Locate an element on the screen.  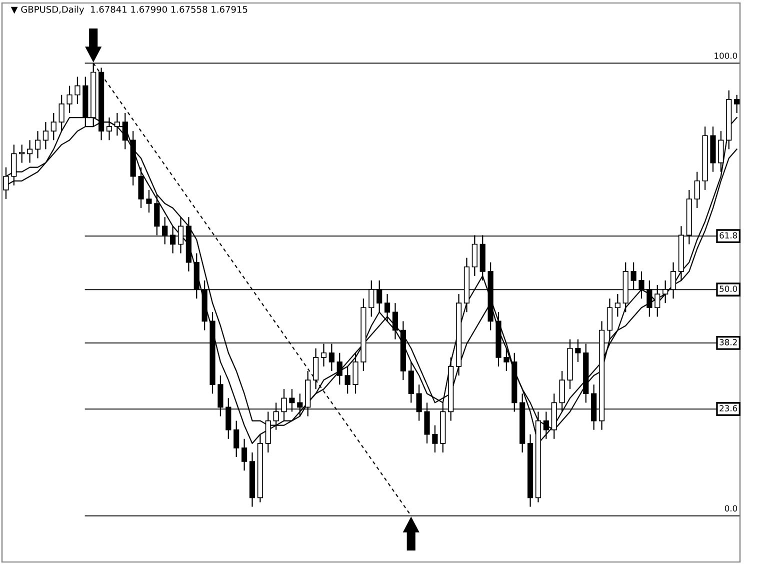
ref-line-label: 38.2 is located at coordinates (728, 342).